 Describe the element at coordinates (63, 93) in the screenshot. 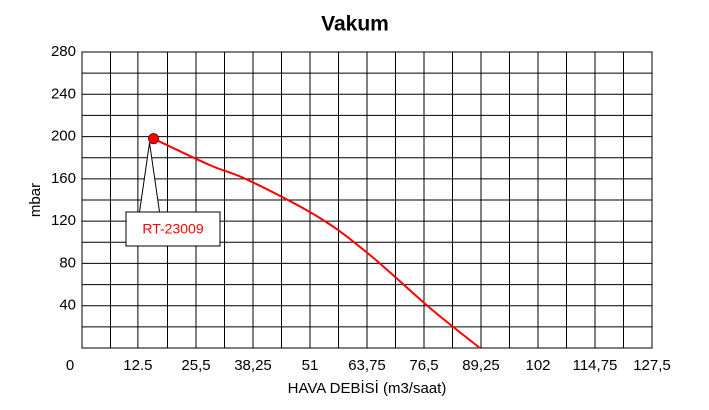

I see `y-tick-label: 240` at that location.